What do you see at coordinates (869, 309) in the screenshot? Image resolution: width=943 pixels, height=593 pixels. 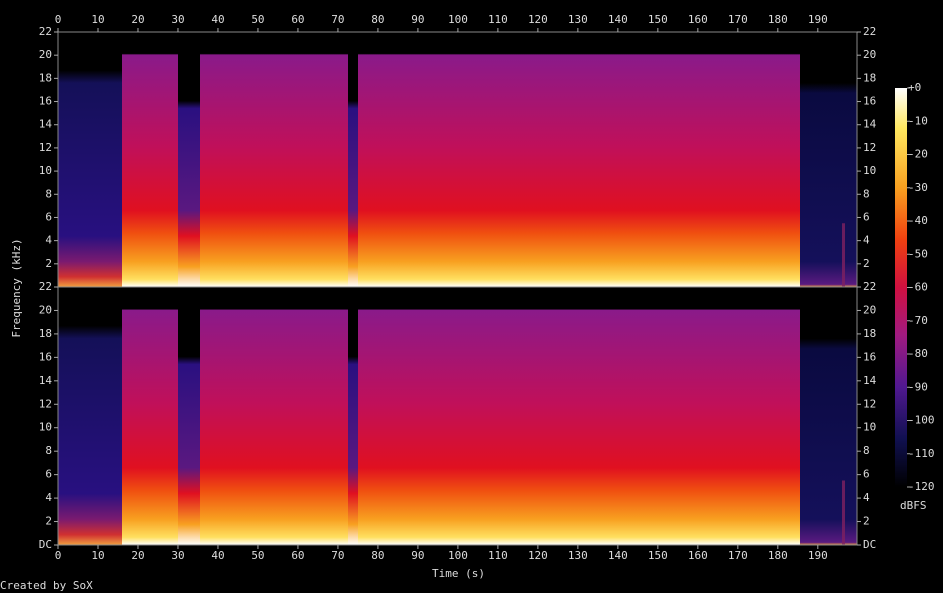 I see `y-tick-label-right: 20` at bounding box center [869, 309].